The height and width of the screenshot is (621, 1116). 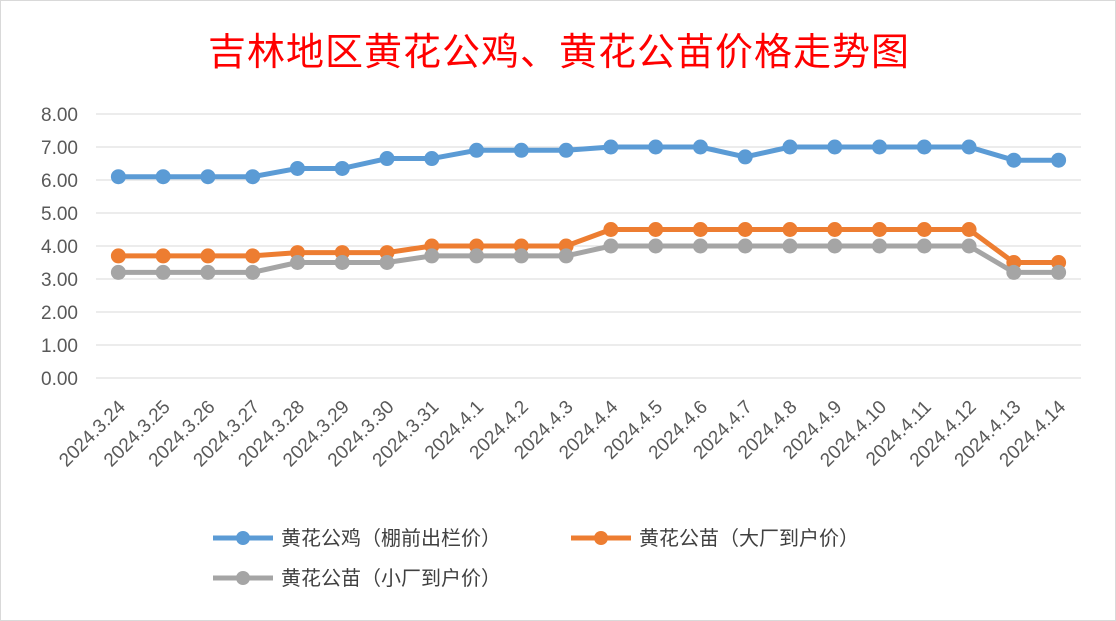 I want to click on y-tick-label: 8.00, so click(x=59, y=115).